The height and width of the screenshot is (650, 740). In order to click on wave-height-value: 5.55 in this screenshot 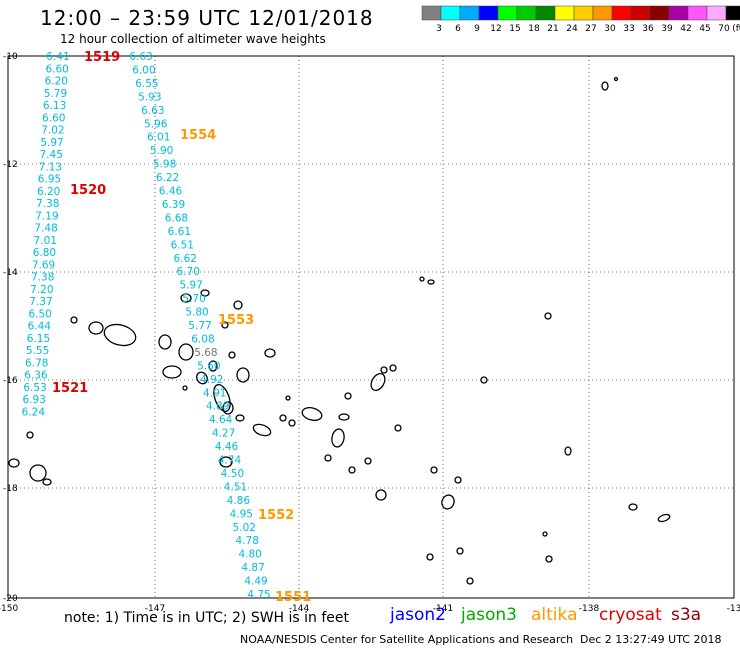, I will do `click(37, 351)`.